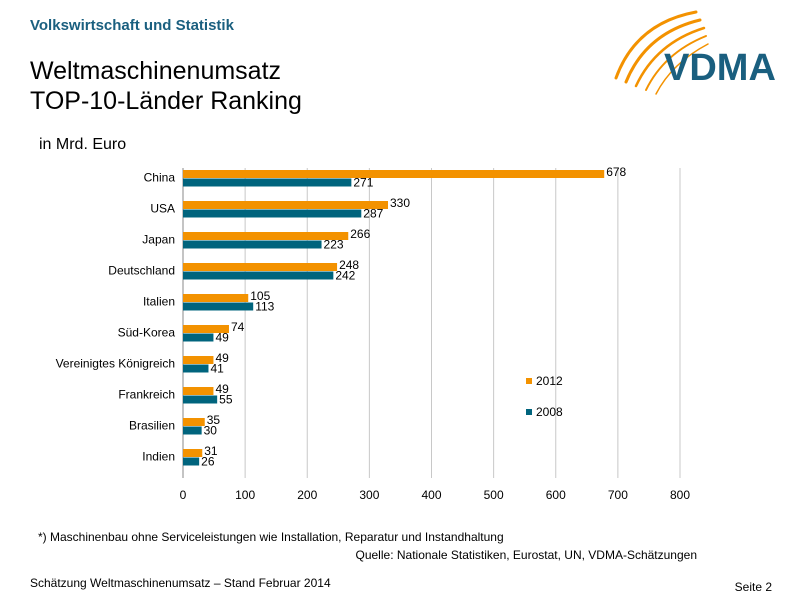  What do you see at coordinates (334, 245) in the screenshot?
I see `data-label: 223` at bounding box center [334, 245].